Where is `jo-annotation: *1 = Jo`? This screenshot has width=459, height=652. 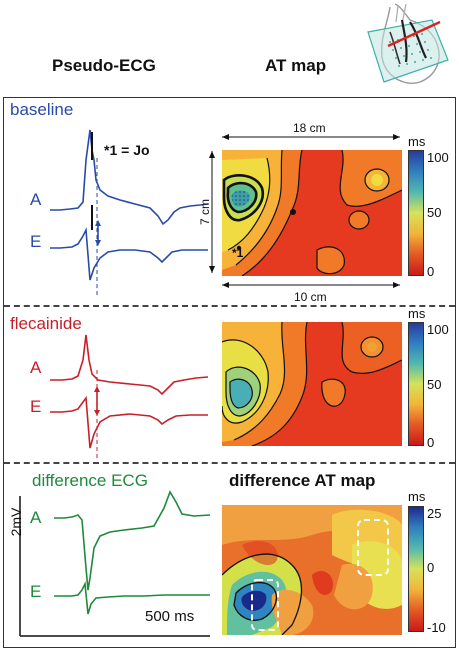
jo-annotation: *1 = Jo is located at coordinates (127, 150).